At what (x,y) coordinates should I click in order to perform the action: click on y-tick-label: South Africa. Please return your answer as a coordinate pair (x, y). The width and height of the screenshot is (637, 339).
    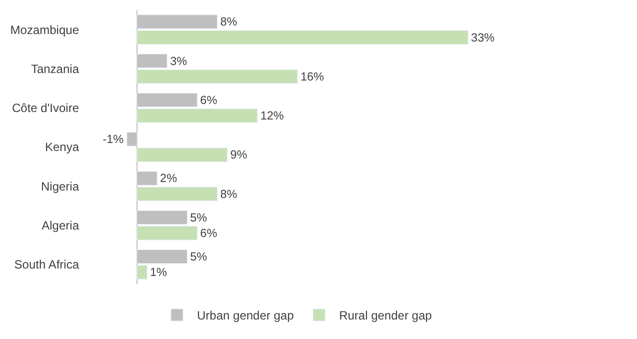
    Looking at the image, I should click on (47, 265).